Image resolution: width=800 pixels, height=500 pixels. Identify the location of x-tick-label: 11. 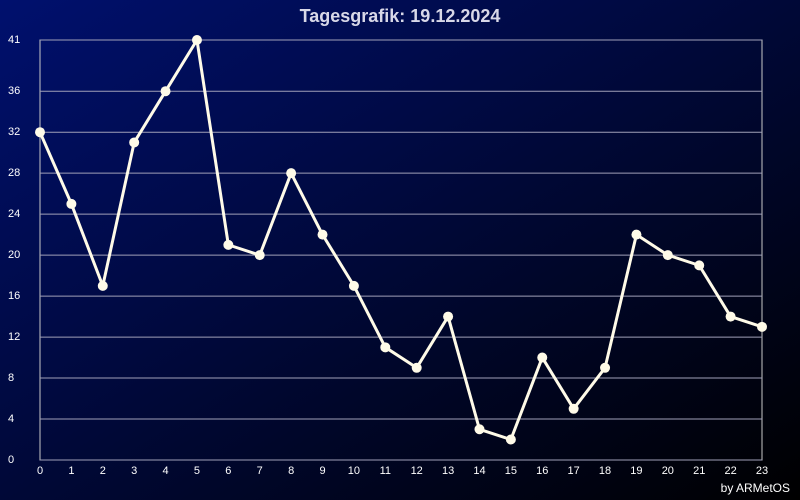
(385, 471).